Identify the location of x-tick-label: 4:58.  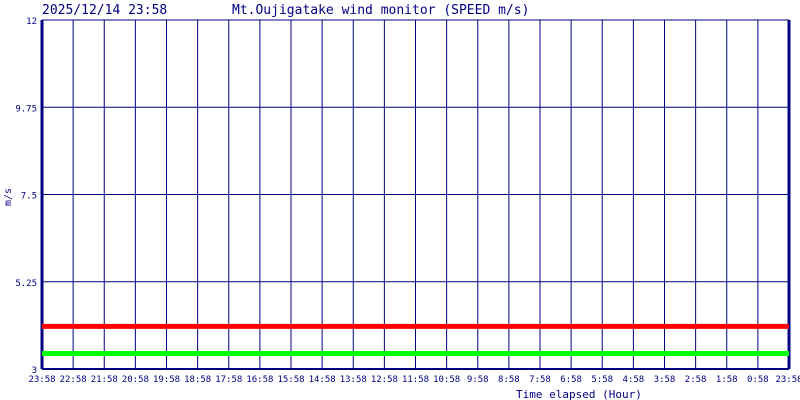
(634, 380).